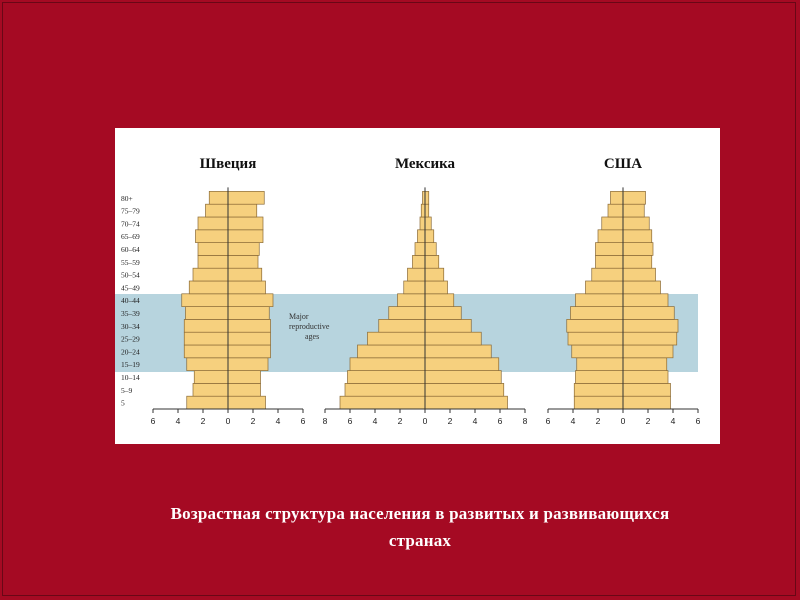  Describe the element at coordinates (130, 287) in the screenshot. I see `age-label-9: 45–49` at that location.